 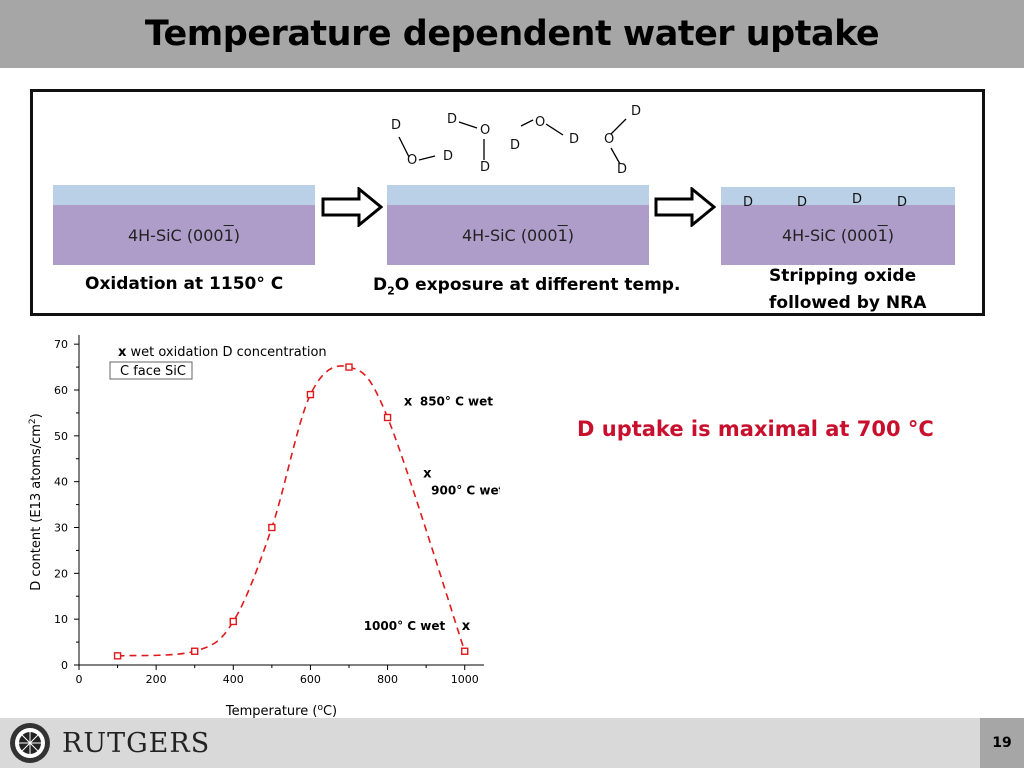 I want to click on d2o-molecules, so click(x=512, y=141).